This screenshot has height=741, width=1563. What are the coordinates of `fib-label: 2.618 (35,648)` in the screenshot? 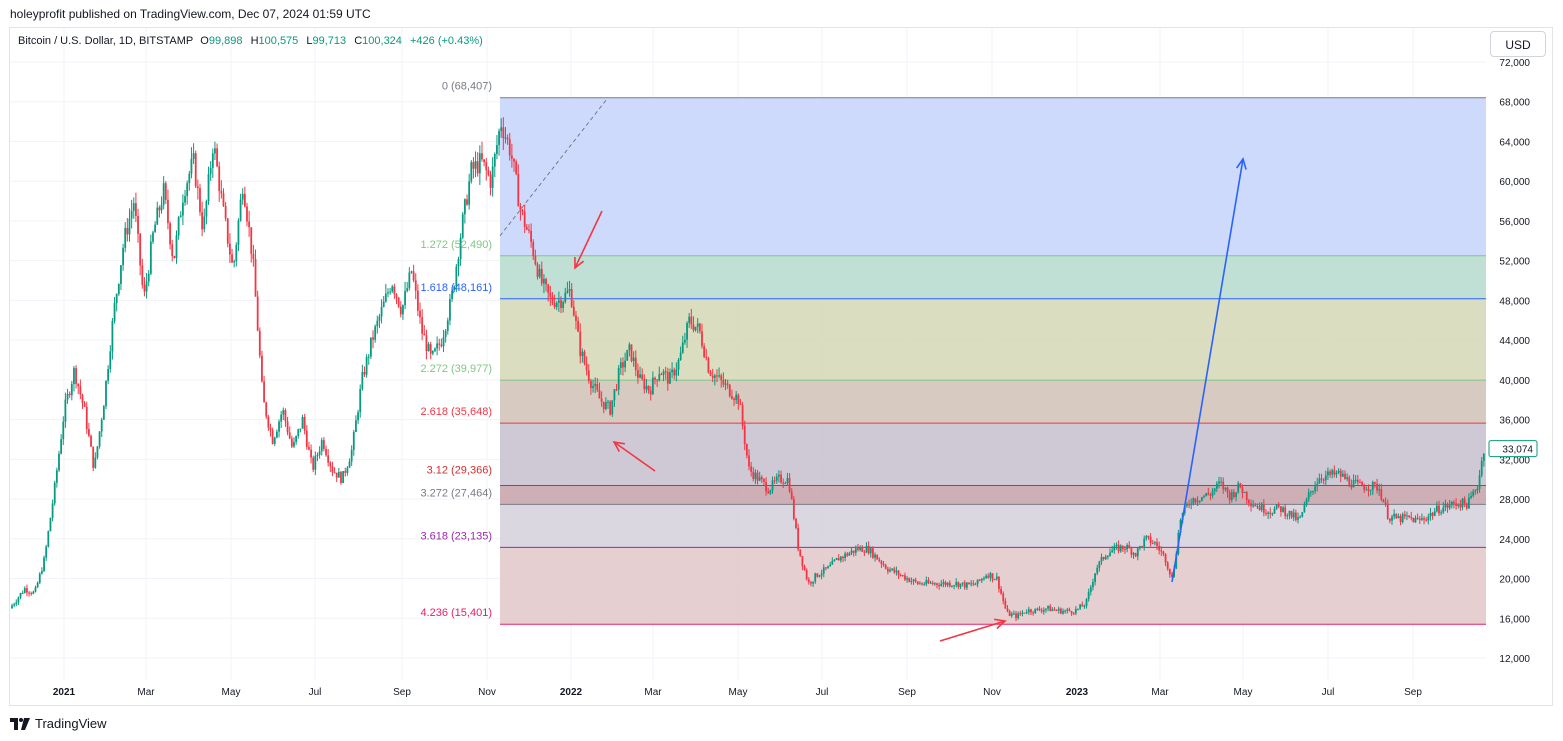 It's located at (456, 412).